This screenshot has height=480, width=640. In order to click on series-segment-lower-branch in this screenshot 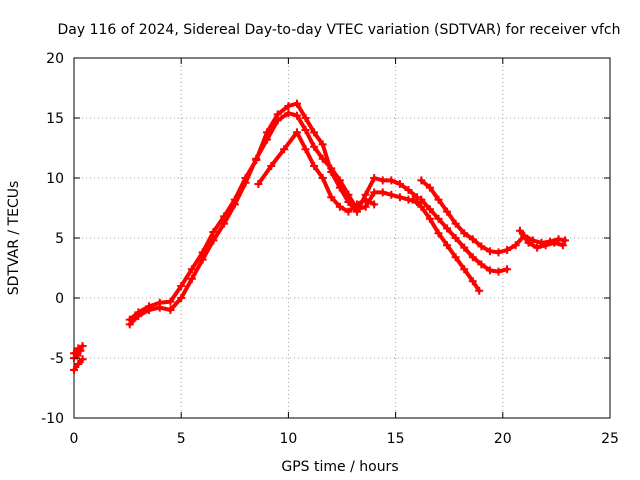, I will do `click(316, 172)`.